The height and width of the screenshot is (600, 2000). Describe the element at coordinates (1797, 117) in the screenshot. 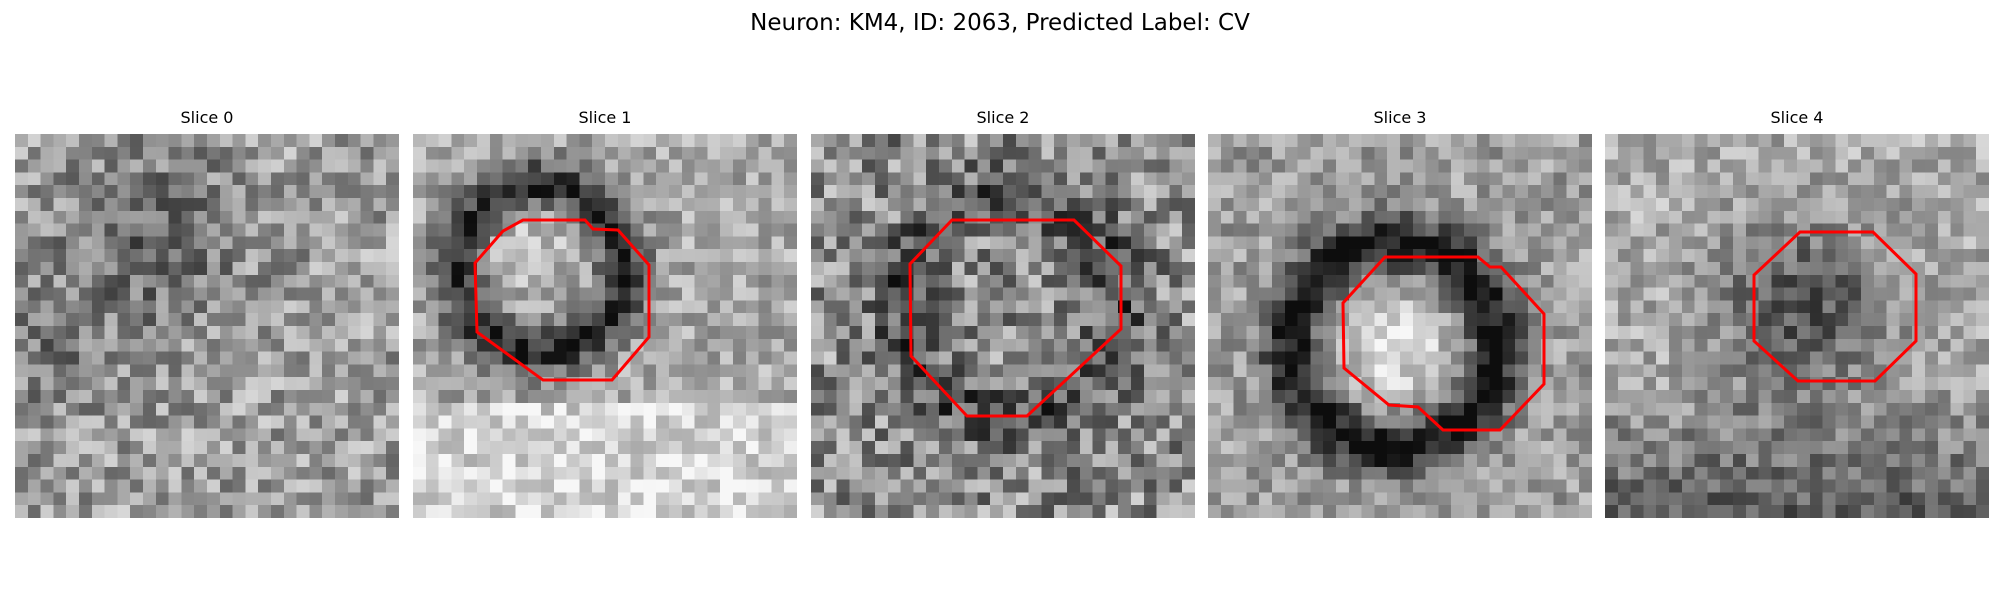

I see `slice-title: Slice 4` at that location.